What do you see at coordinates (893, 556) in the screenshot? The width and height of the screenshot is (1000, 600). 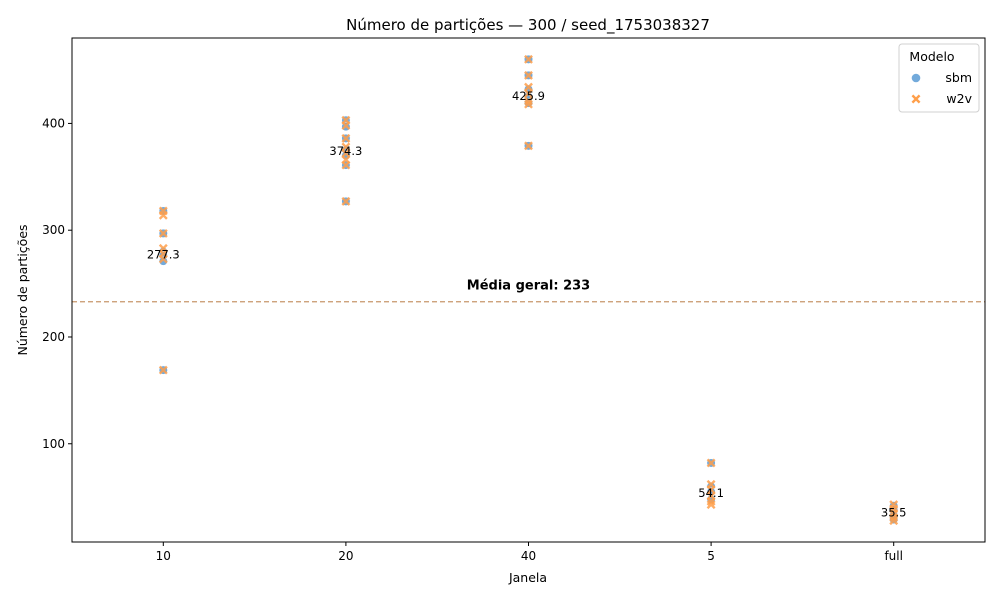 I see `x-tick-label: full` at bounding box center [893, 556].